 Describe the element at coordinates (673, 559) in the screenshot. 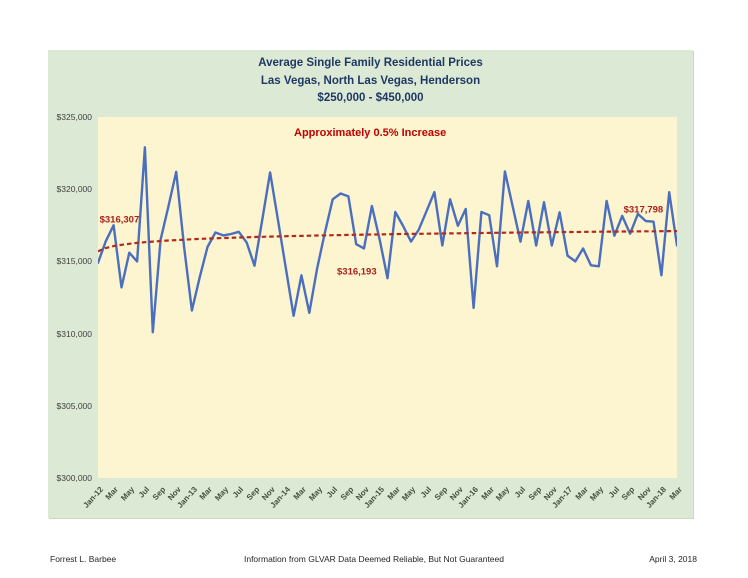

I see `footer-date: April 3, 2018` at that location.